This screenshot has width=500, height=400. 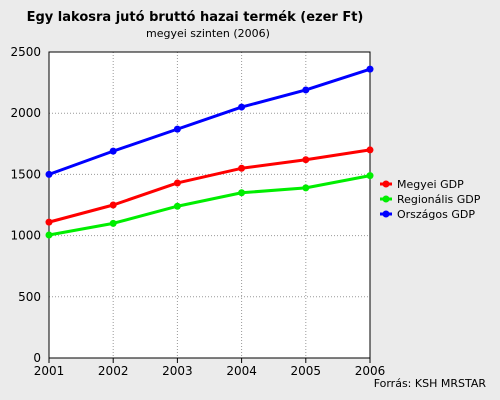 I want to click on x-tick-label: 2006, so click(x=370, y=371).